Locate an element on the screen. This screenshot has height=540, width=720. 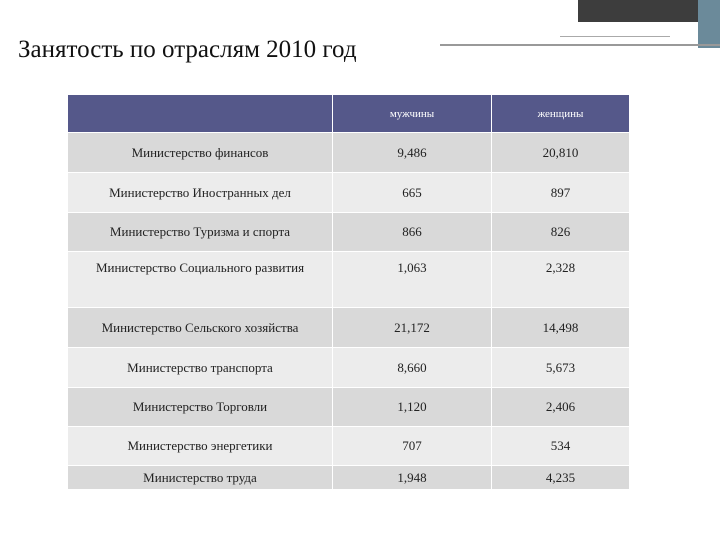
value-cell: 14,498 is located at coordinates (561, 328).